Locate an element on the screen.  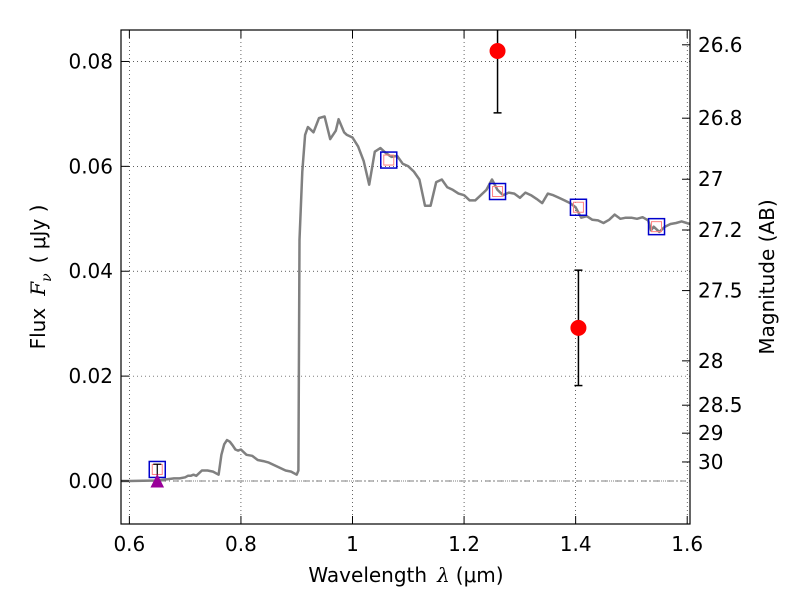
y-axis-ticks: 0.00 0.02 0.04 0.06 0.08 is located at coordinates (98, 271).